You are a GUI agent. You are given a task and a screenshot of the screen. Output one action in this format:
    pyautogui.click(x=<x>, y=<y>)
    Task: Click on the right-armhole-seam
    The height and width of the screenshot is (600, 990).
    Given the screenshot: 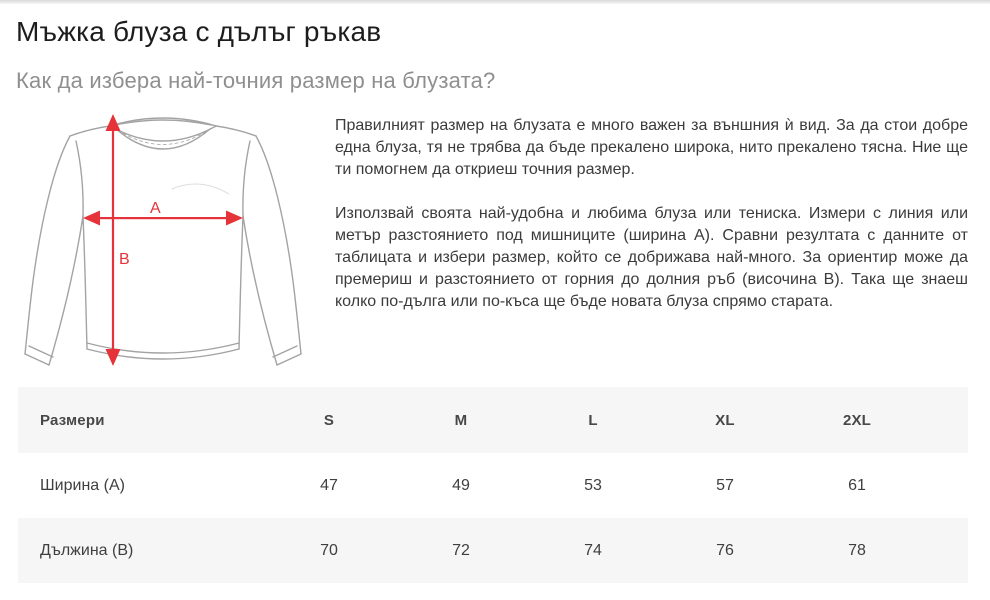 What is the action you would take?
    pyautogui.click(x=246, y=178)
    